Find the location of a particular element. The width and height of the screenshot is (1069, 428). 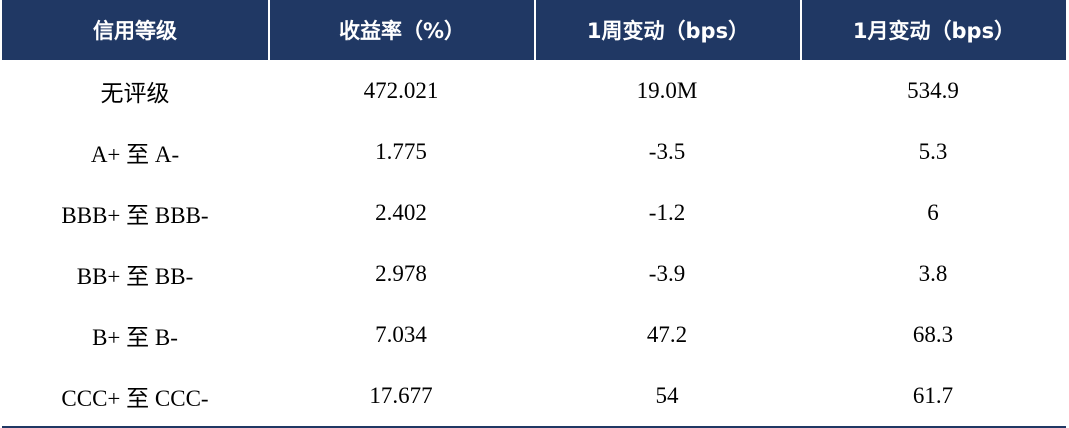

table-row: B+ 至 B- 7.034 47.2 68.3 is located at coordinates (534, 334).